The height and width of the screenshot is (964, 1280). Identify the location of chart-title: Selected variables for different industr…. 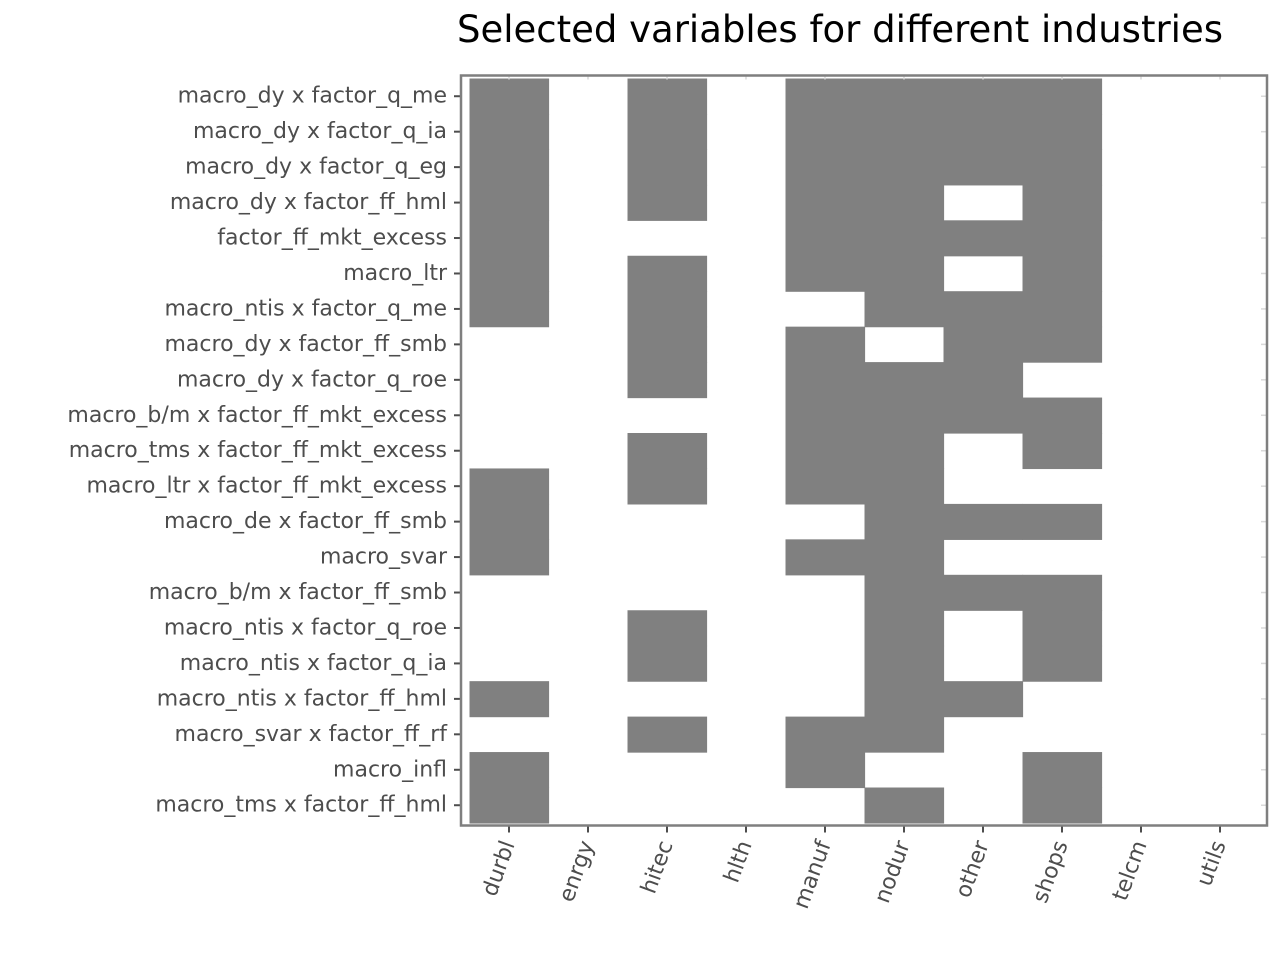
(840, 29).